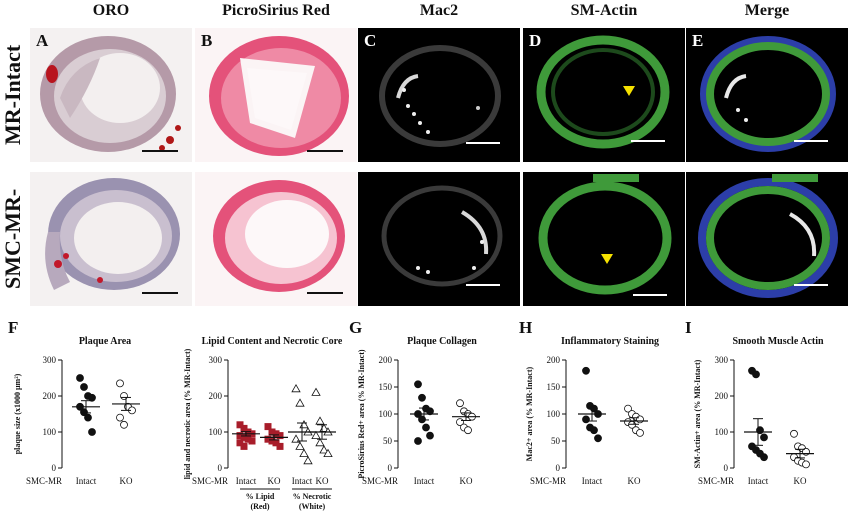 This screenshot has width=856, height=514. Describe the element at coordinates (767, 239) in the screenshot. I see `merge-ko-image` at that location.